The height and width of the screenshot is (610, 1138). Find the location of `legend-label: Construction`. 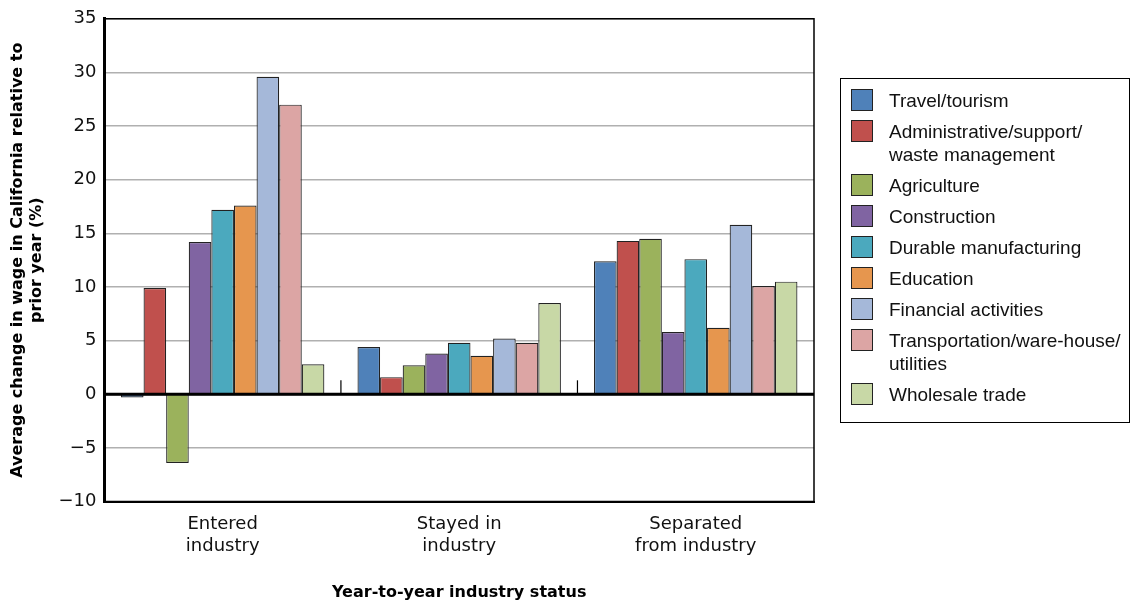

legend-label: Construction is located at coordinates (942, 216).